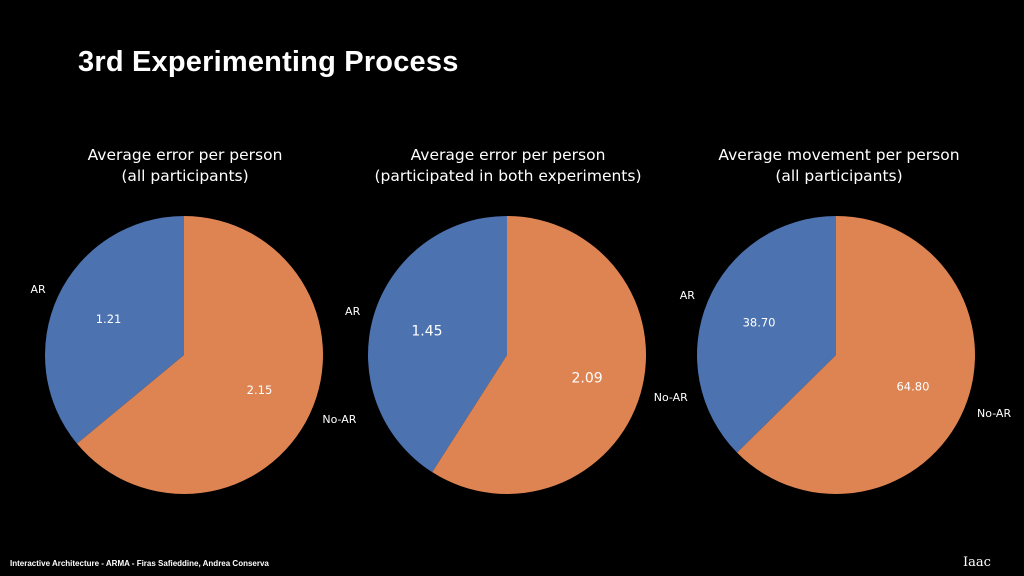 This screenshot has height=576, width=1024. Describe the element at coordinates (260, 390) in the screenshot. I see `value-label-no-ar: 2.15` at that location.